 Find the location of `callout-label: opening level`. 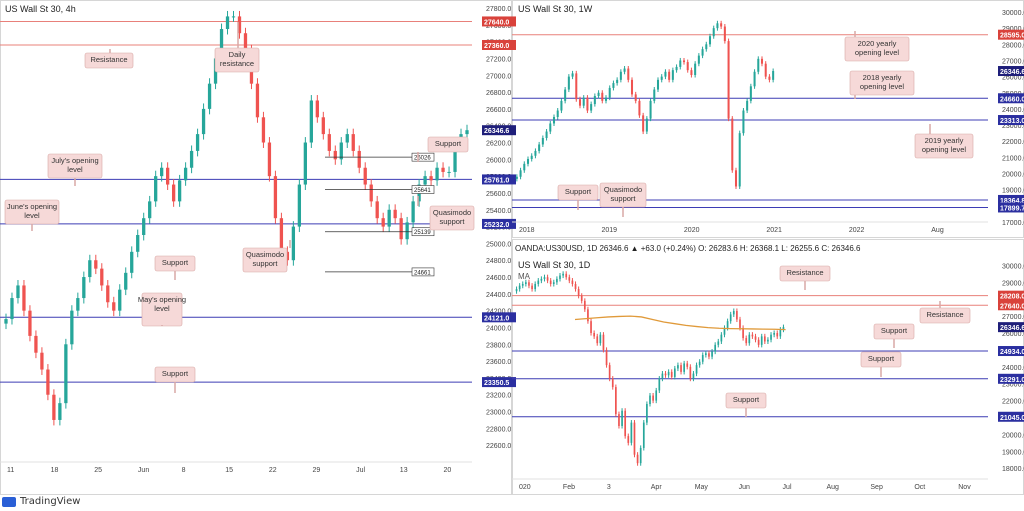

callout-label: opening level is located at coordinates (877, 52).